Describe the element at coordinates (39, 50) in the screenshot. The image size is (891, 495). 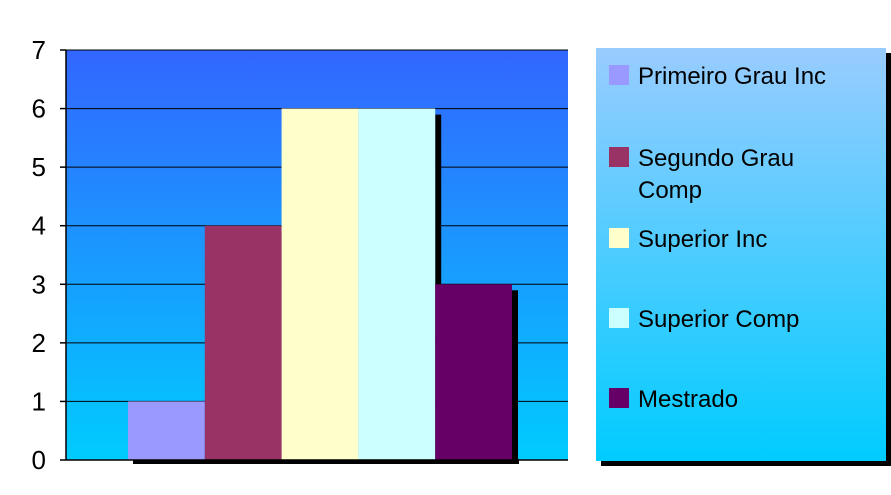
I see `y-tick-label: 7` at that location.